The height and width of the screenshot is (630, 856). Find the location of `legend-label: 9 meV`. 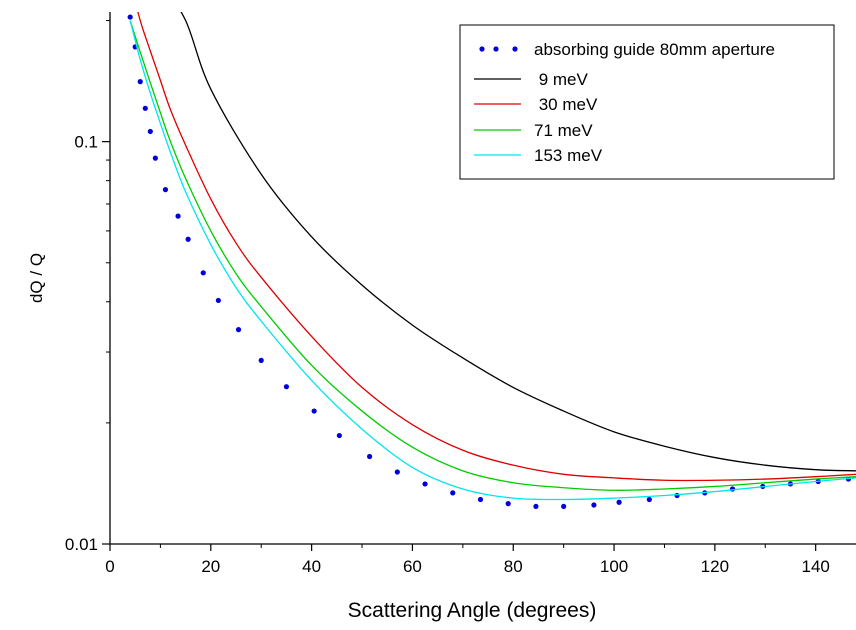

legend-label: 9 meV is located at coordinates (561, 79).